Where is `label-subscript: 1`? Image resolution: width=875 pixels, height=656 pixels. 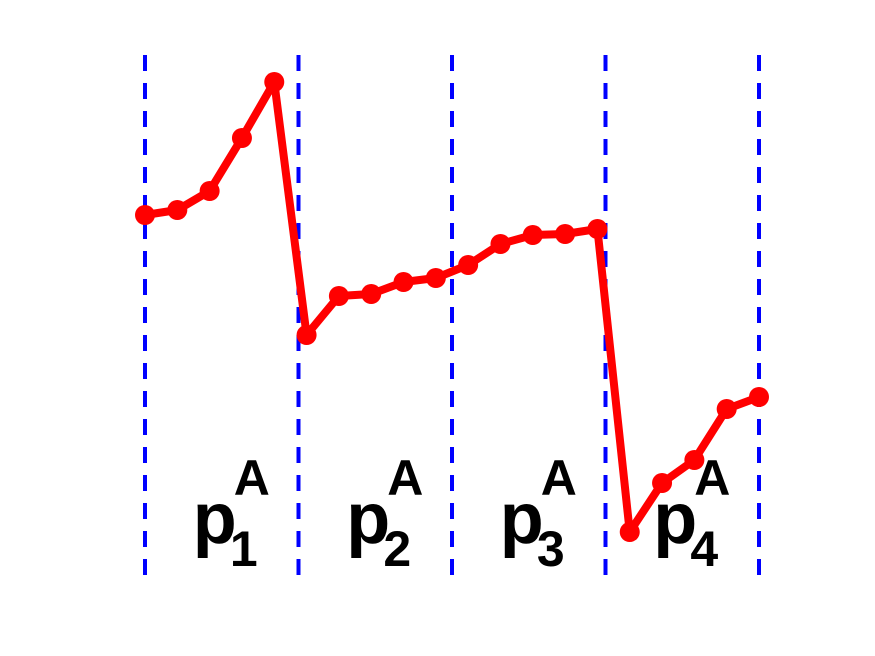 label-subscript: 1 is located at coordinates (244, 549).